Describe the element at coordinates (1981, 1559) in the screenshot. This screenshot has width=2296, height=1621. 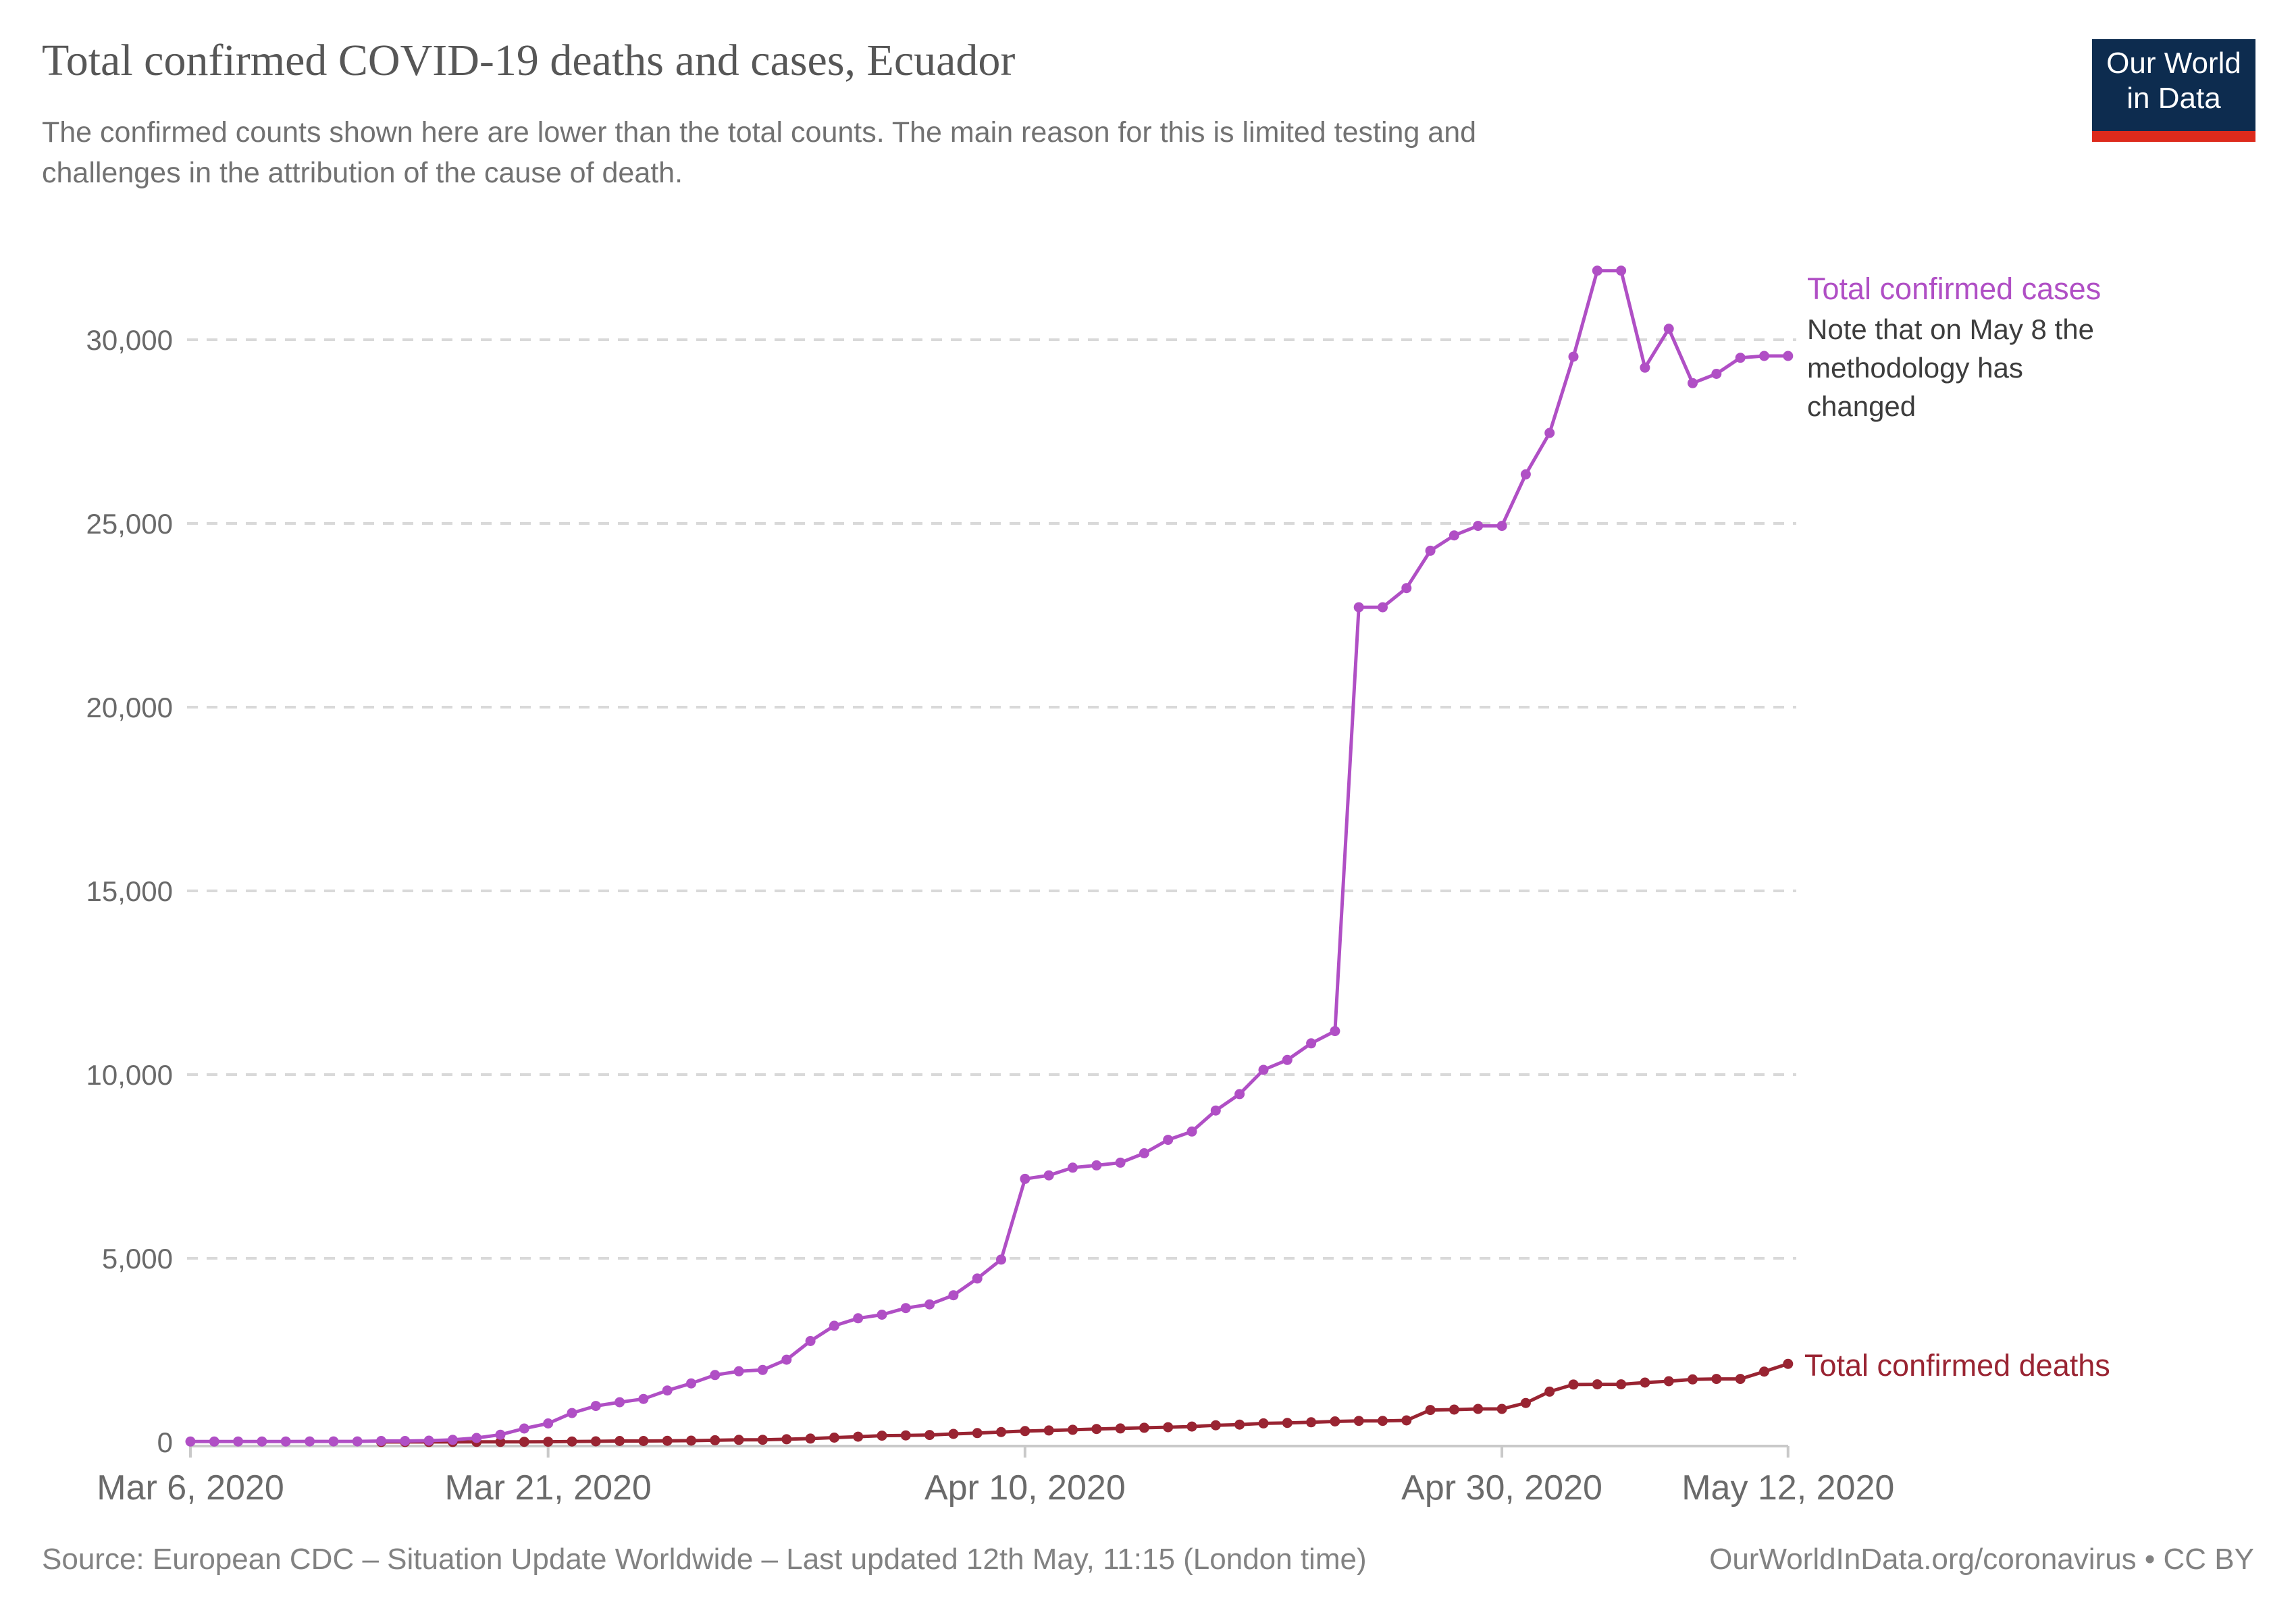
I see `license-link: OurWorldInData.org/coronavirus • CC BY` at that location.